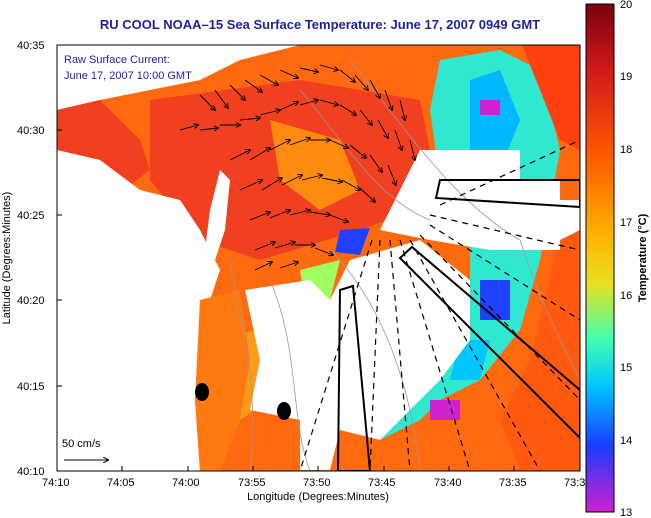 This screenshot has height=518, width=651. Describe the element at coordinates (103, 142) in the screenshot. I see `land-bay-warm` at that location.